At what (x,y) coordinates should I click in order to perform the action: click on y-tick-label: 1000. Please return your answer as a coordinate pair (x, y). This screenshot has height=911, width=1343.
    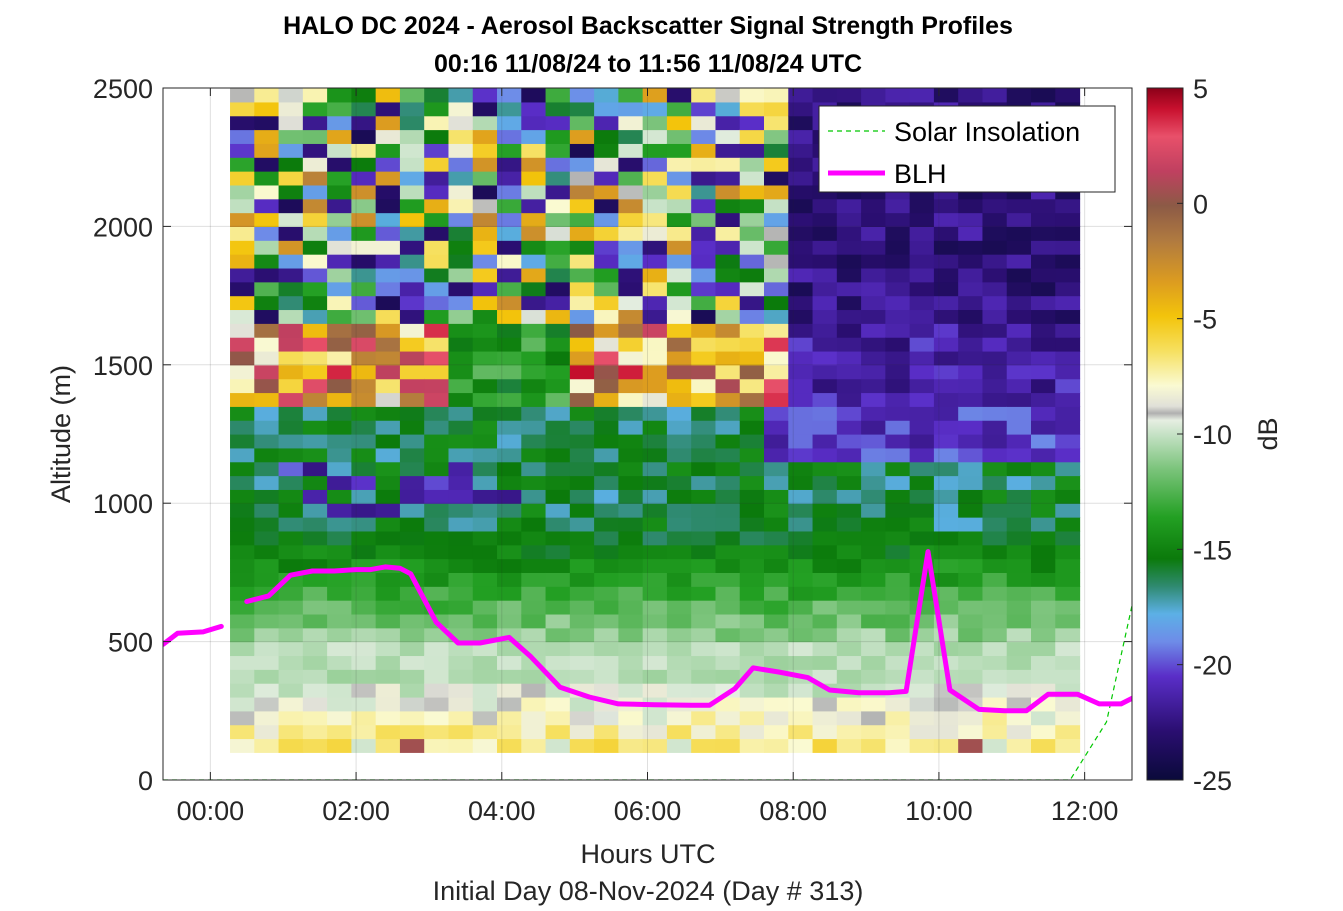
    Looking at the image, I should click on (123, 504).